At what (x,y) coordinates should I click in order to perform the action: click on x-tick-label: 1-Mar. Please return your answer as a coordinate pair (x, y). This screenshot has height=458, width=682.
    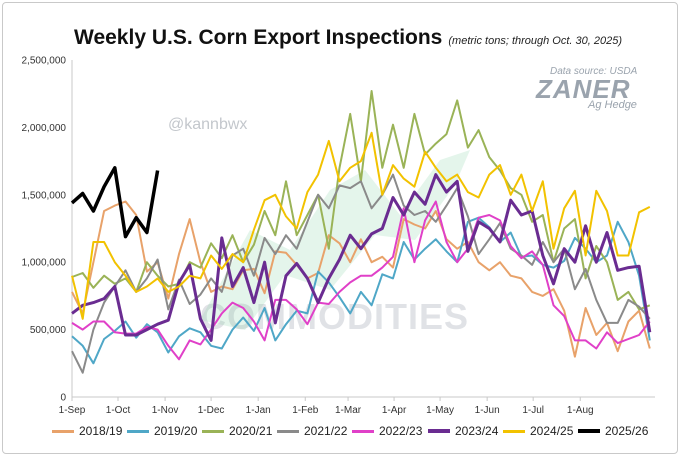
    Looking at the image, I should click on (348, 410).